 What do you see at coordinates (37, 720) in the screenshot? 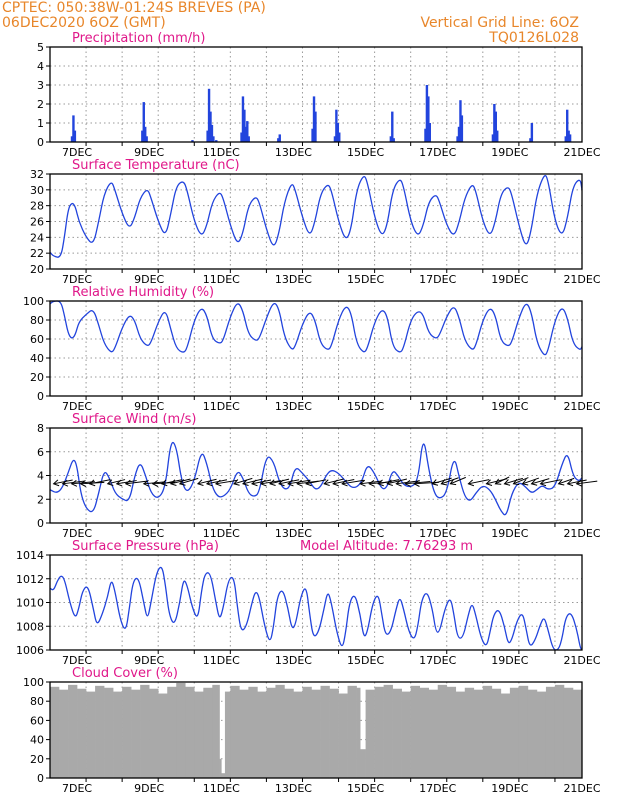
I see `cloud-ytick-label: 60` at bounding box center [37, 720].